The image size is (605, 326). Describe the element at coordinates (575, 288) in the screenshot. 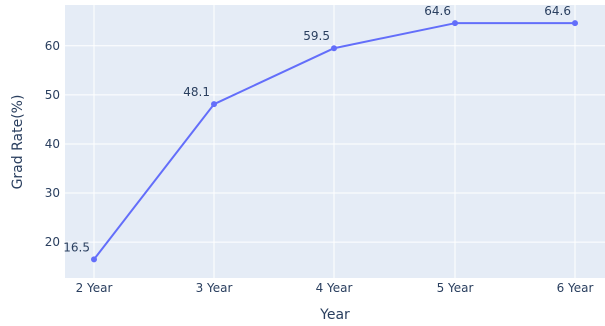

I see `x-tick-label: 6 Year` at that location.